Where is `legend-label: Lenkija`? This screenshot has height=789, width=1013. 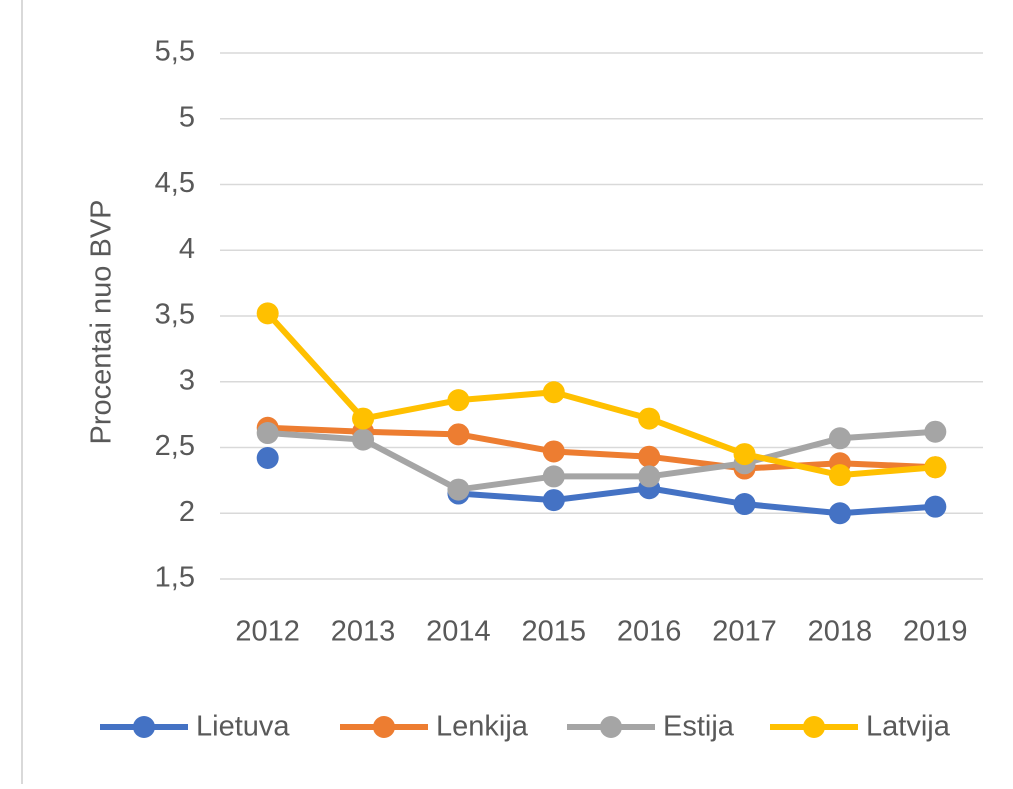 legend-label: Lenkija is located at coordinates (482, 727).